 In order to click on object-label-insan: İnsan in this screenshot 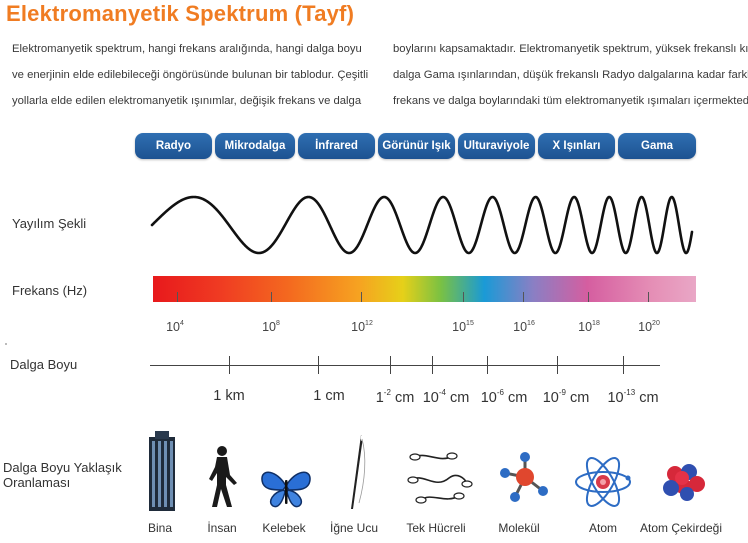, I will do `click(222, 528)`.